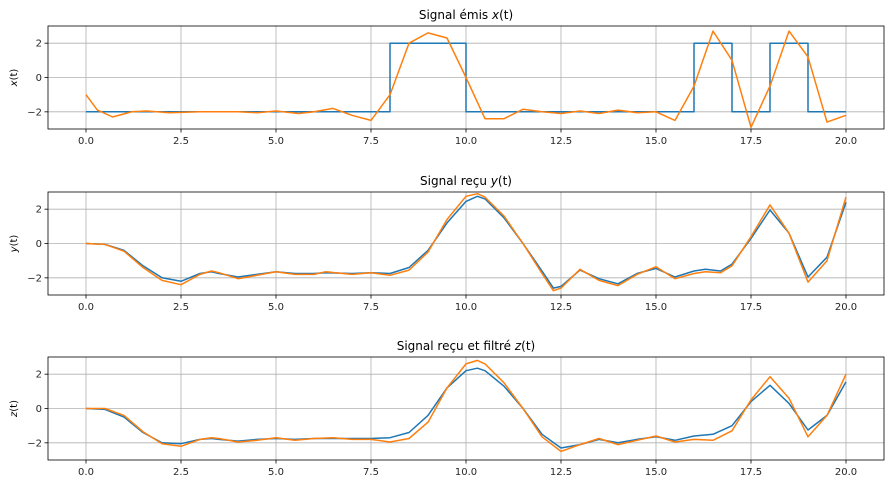 The image size is (891, 484). What do you see at coordinates (466, 346) in the screenshot?
I see `chart-title-filtered: Signal reçu et filtré z(t)` at bounding box center [466, 346].